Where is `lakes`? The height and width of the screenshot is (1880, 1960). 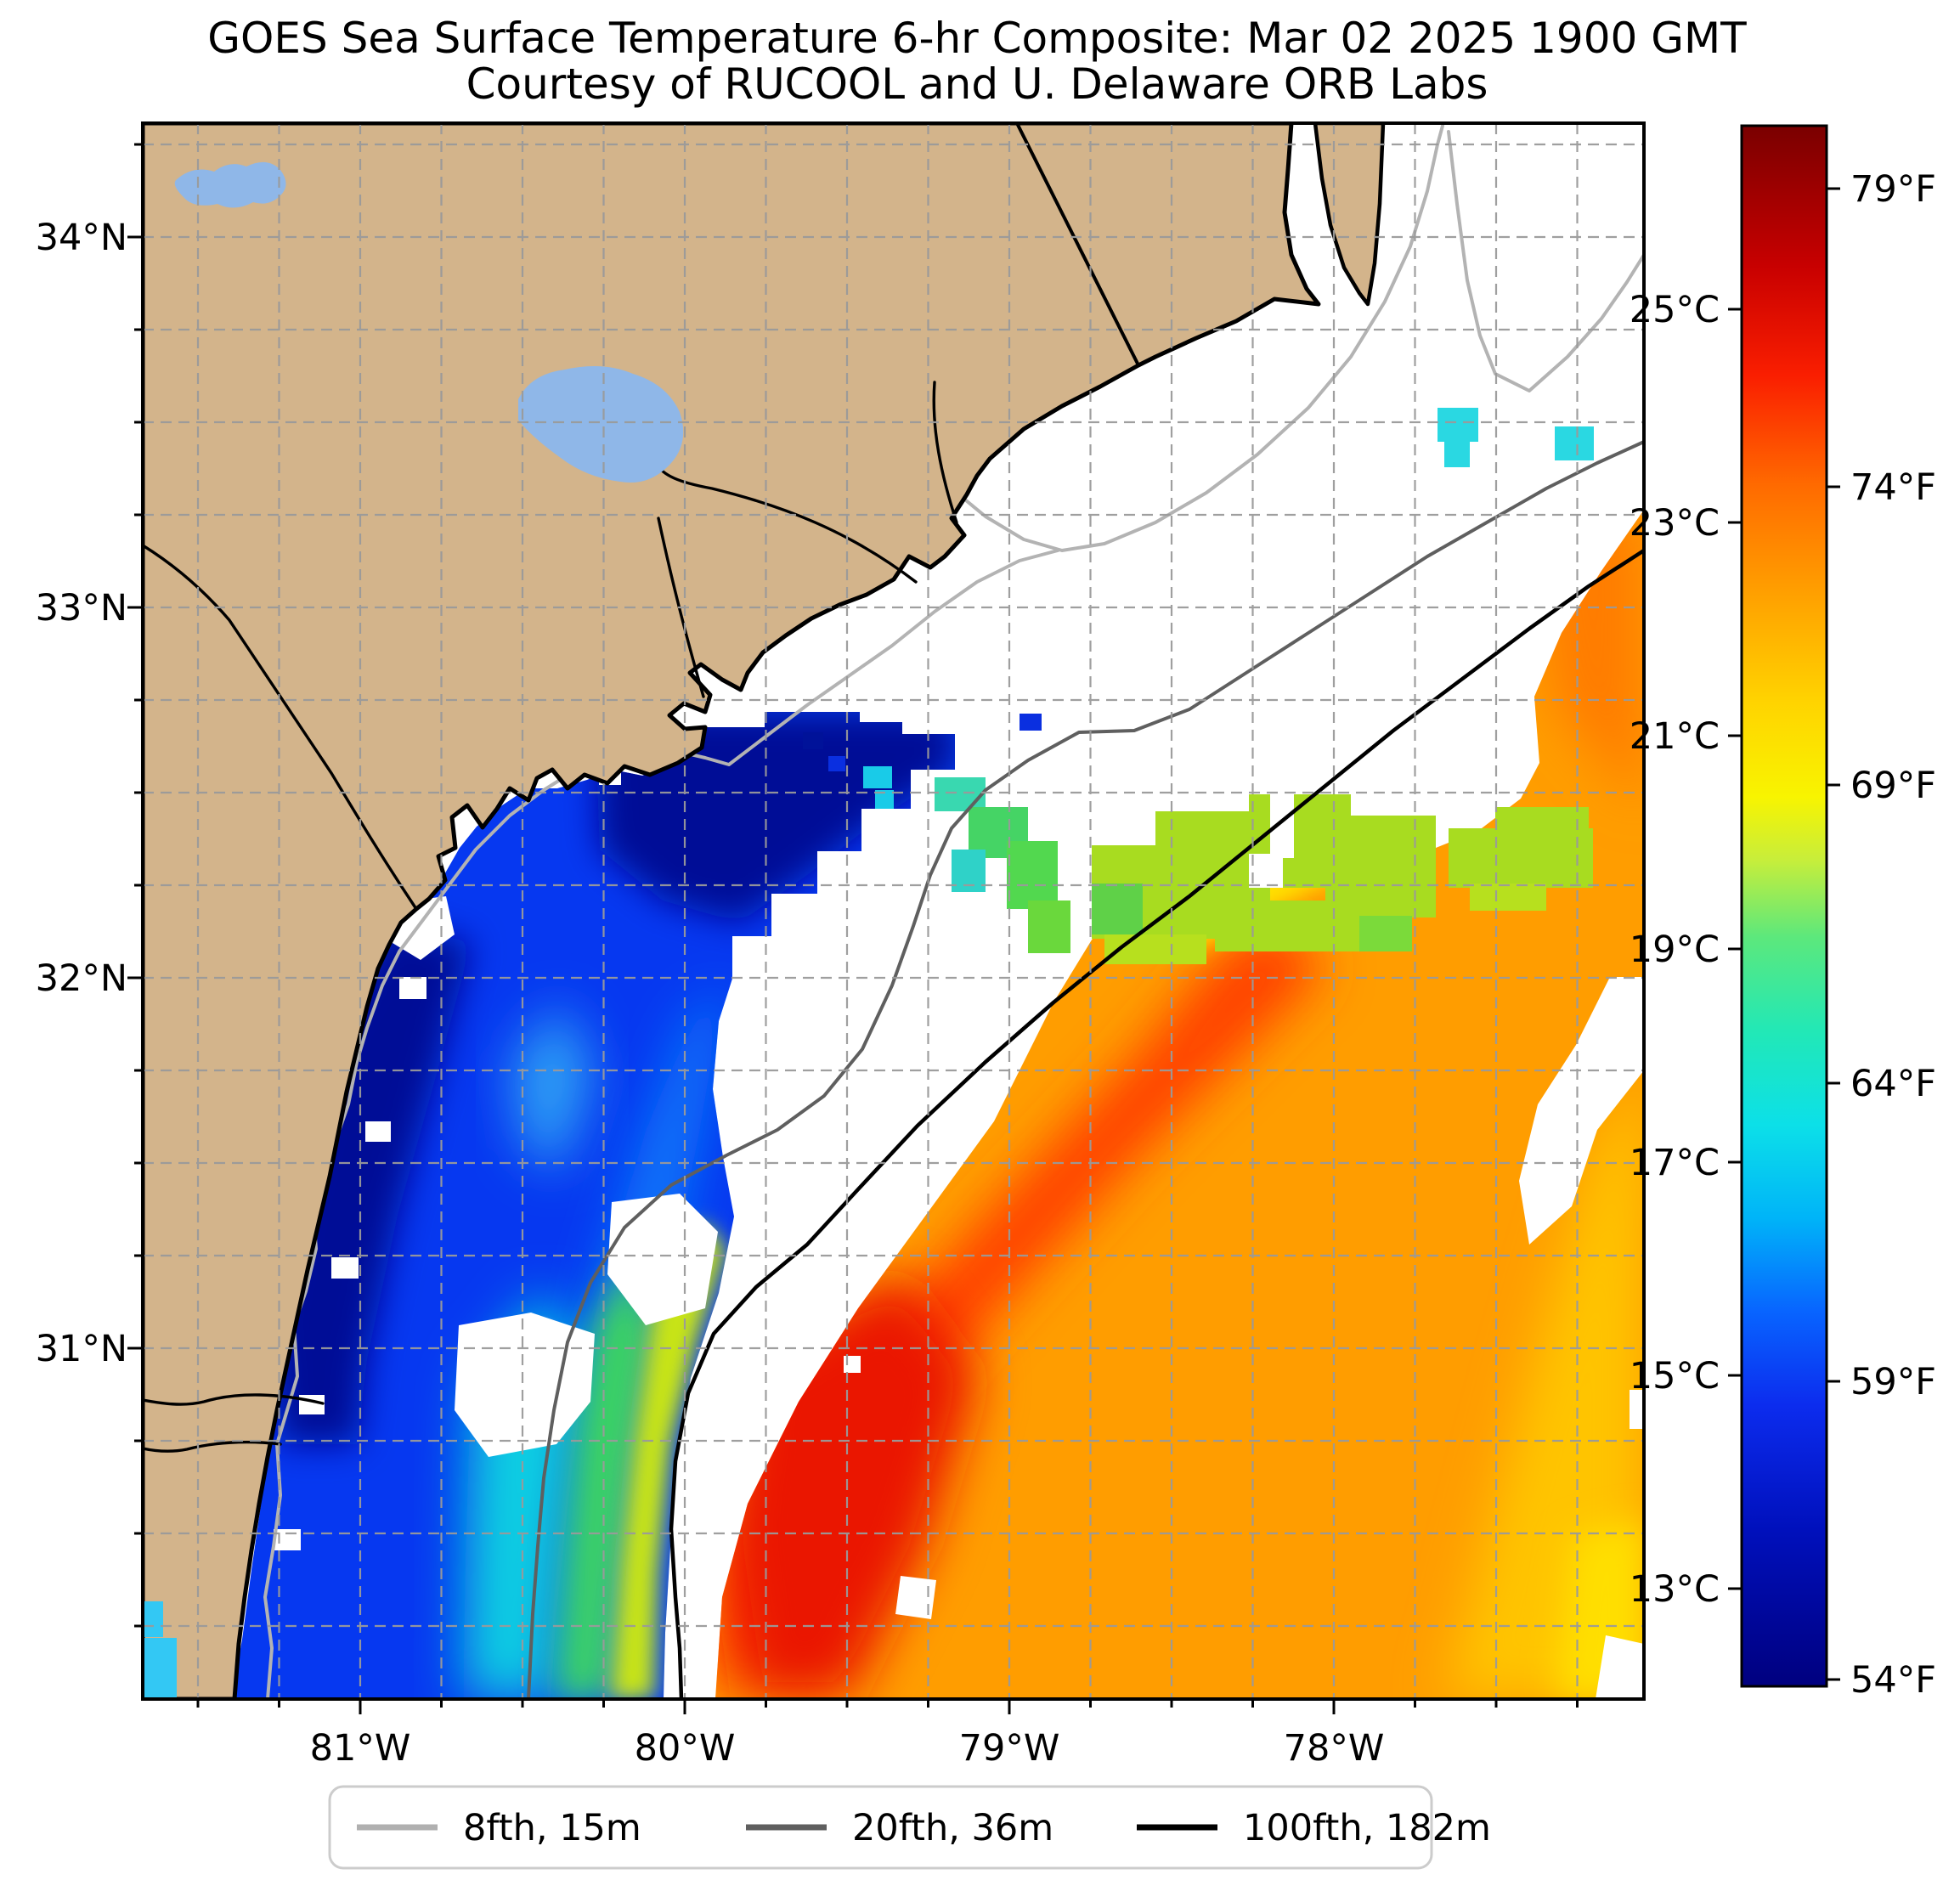
lakes is located at coordinates (429, 322).